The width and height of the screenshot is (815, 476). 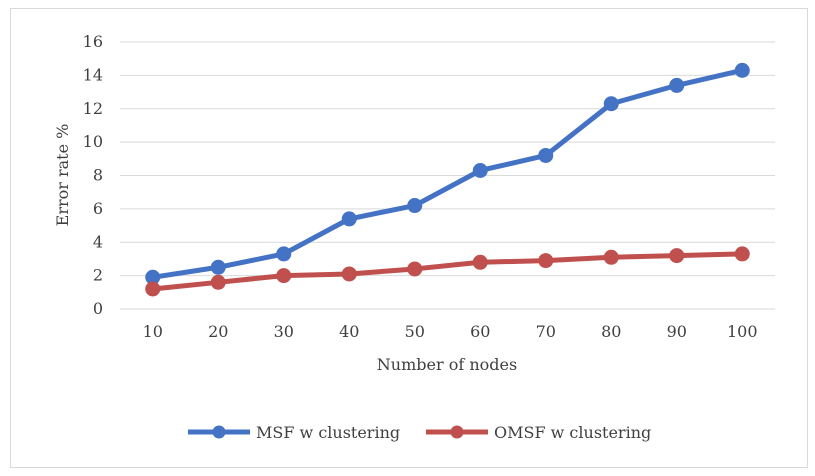 What do you see at coordinates (98, 308) in the screenshot?
I see `y-tick-label: 0` at bounding box center [98, 308].